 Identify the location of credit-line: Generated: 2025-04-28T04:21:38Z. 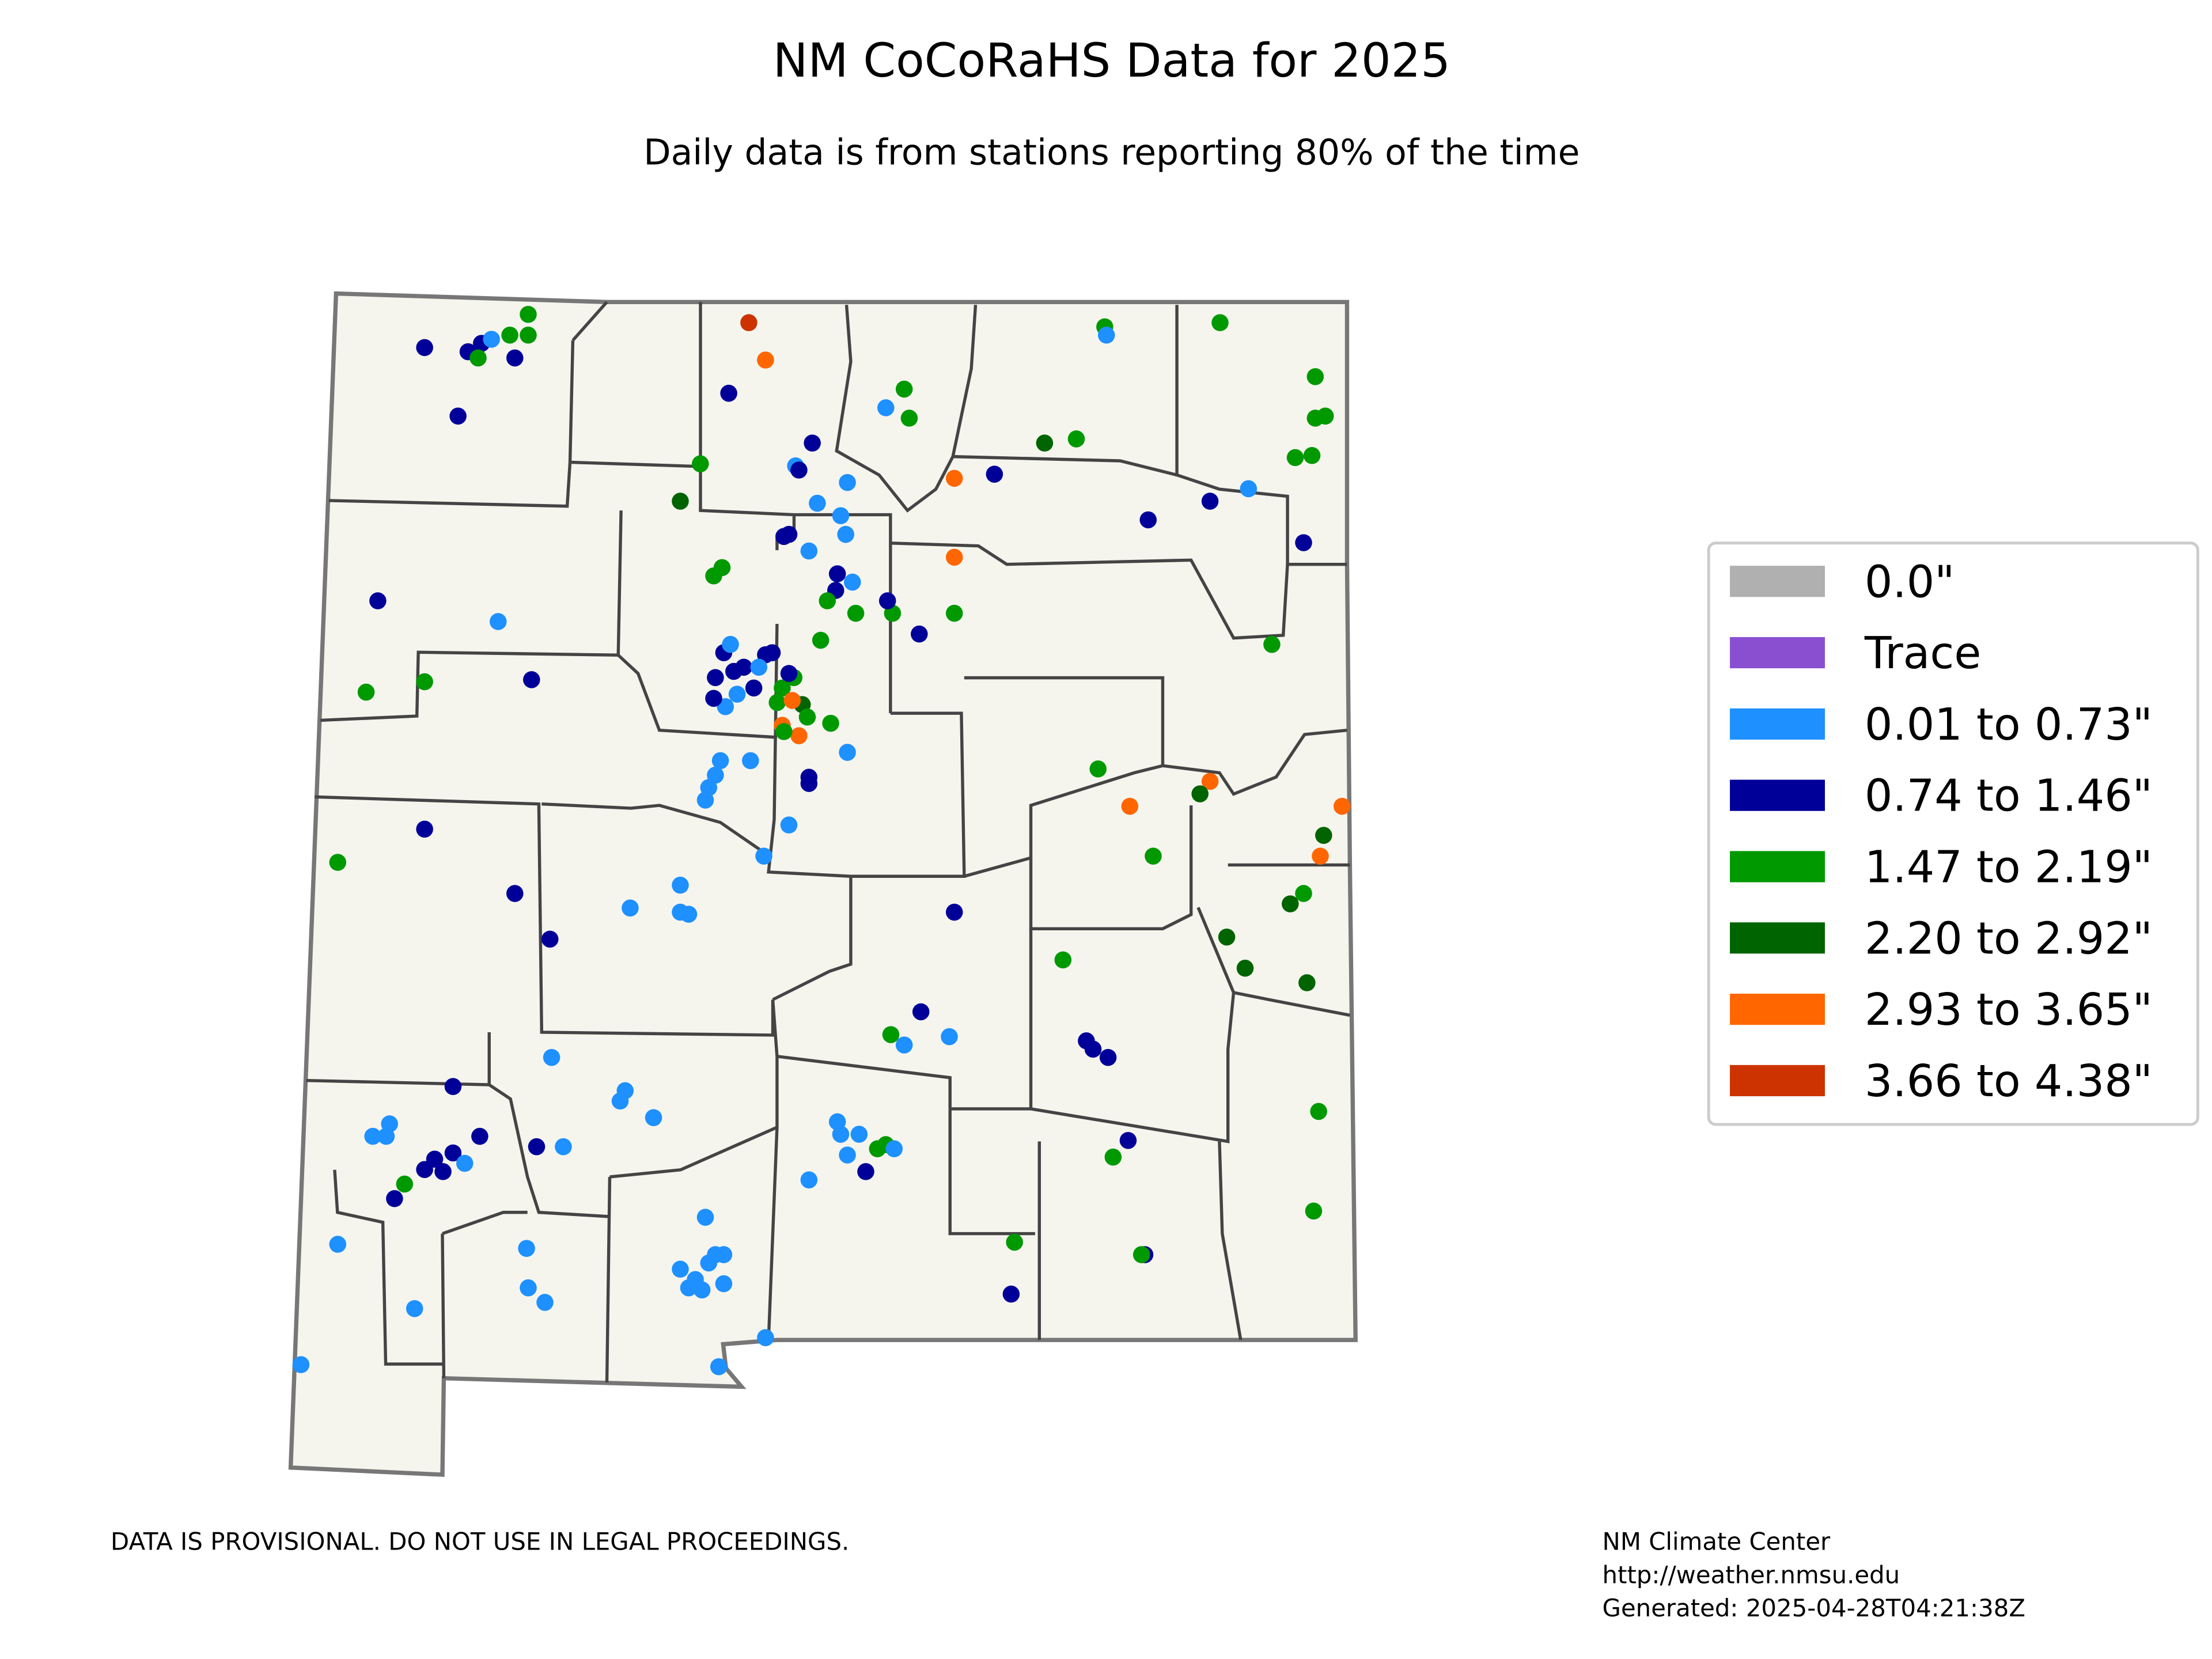
(1814, 1608).